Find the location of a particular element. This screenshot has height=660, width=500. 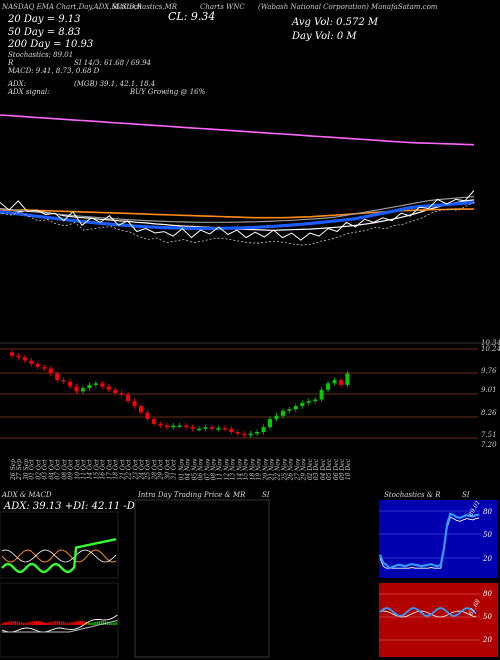

header-charts: Charts WNC is located at coordinates (222, 7).